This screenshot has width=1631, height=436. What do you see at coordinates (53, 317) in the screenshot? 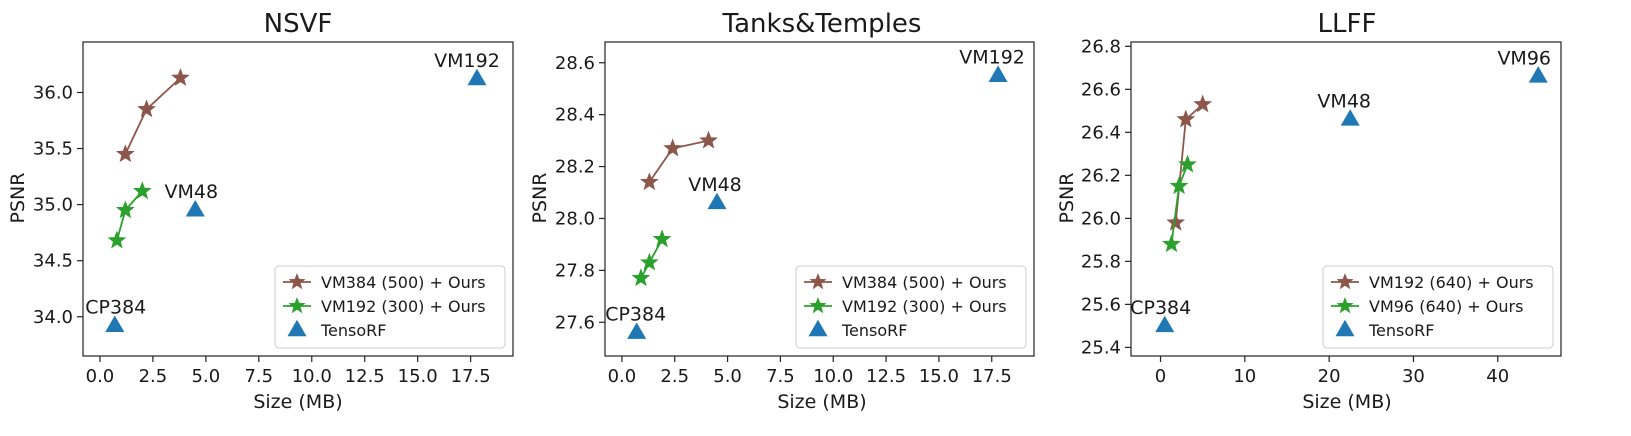
I see `y-tick-label: 34.0` at bounding box center [53, 317].